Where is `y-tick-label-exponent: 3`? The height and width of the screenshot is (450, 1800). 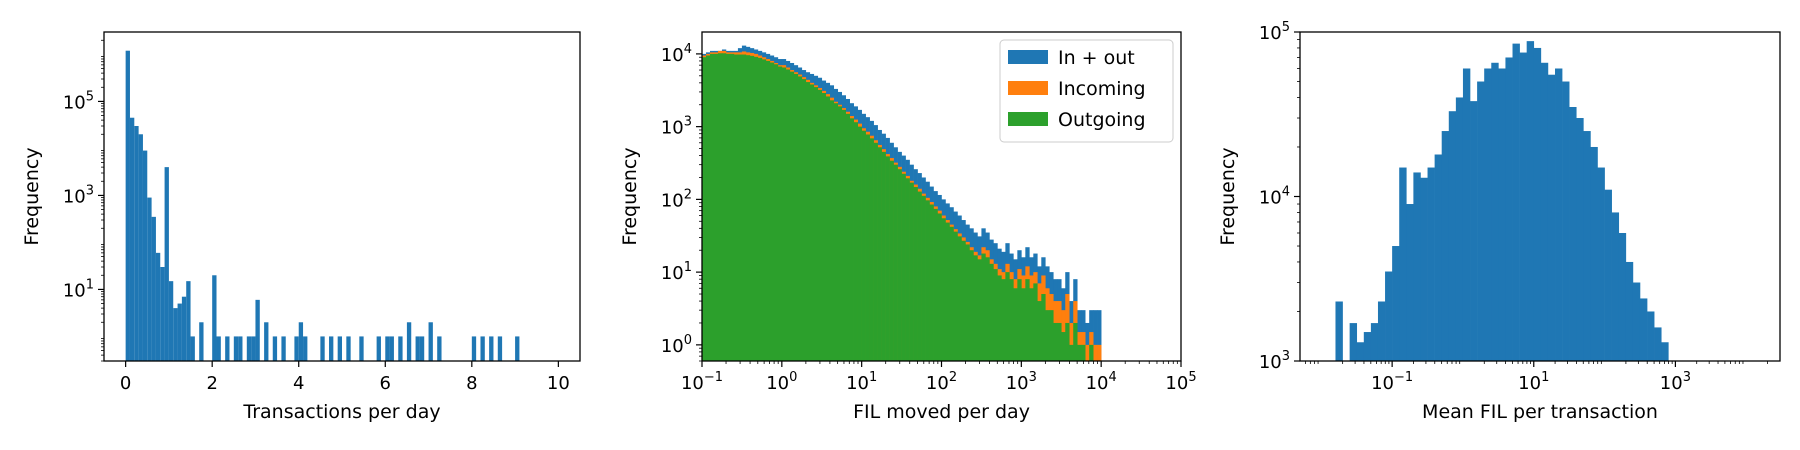 y-tick-label-exponent: 3 is located at coordinates (688, 122).